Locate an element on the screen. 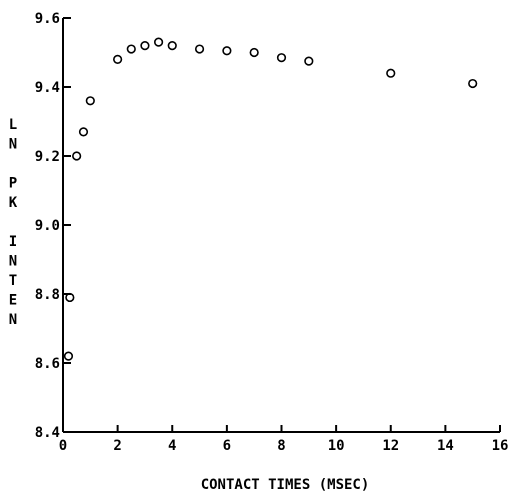 Image resolution: width=510 pixels, height=497 pixels. y-axis-label-char: T is located at coordinates (13, 281).